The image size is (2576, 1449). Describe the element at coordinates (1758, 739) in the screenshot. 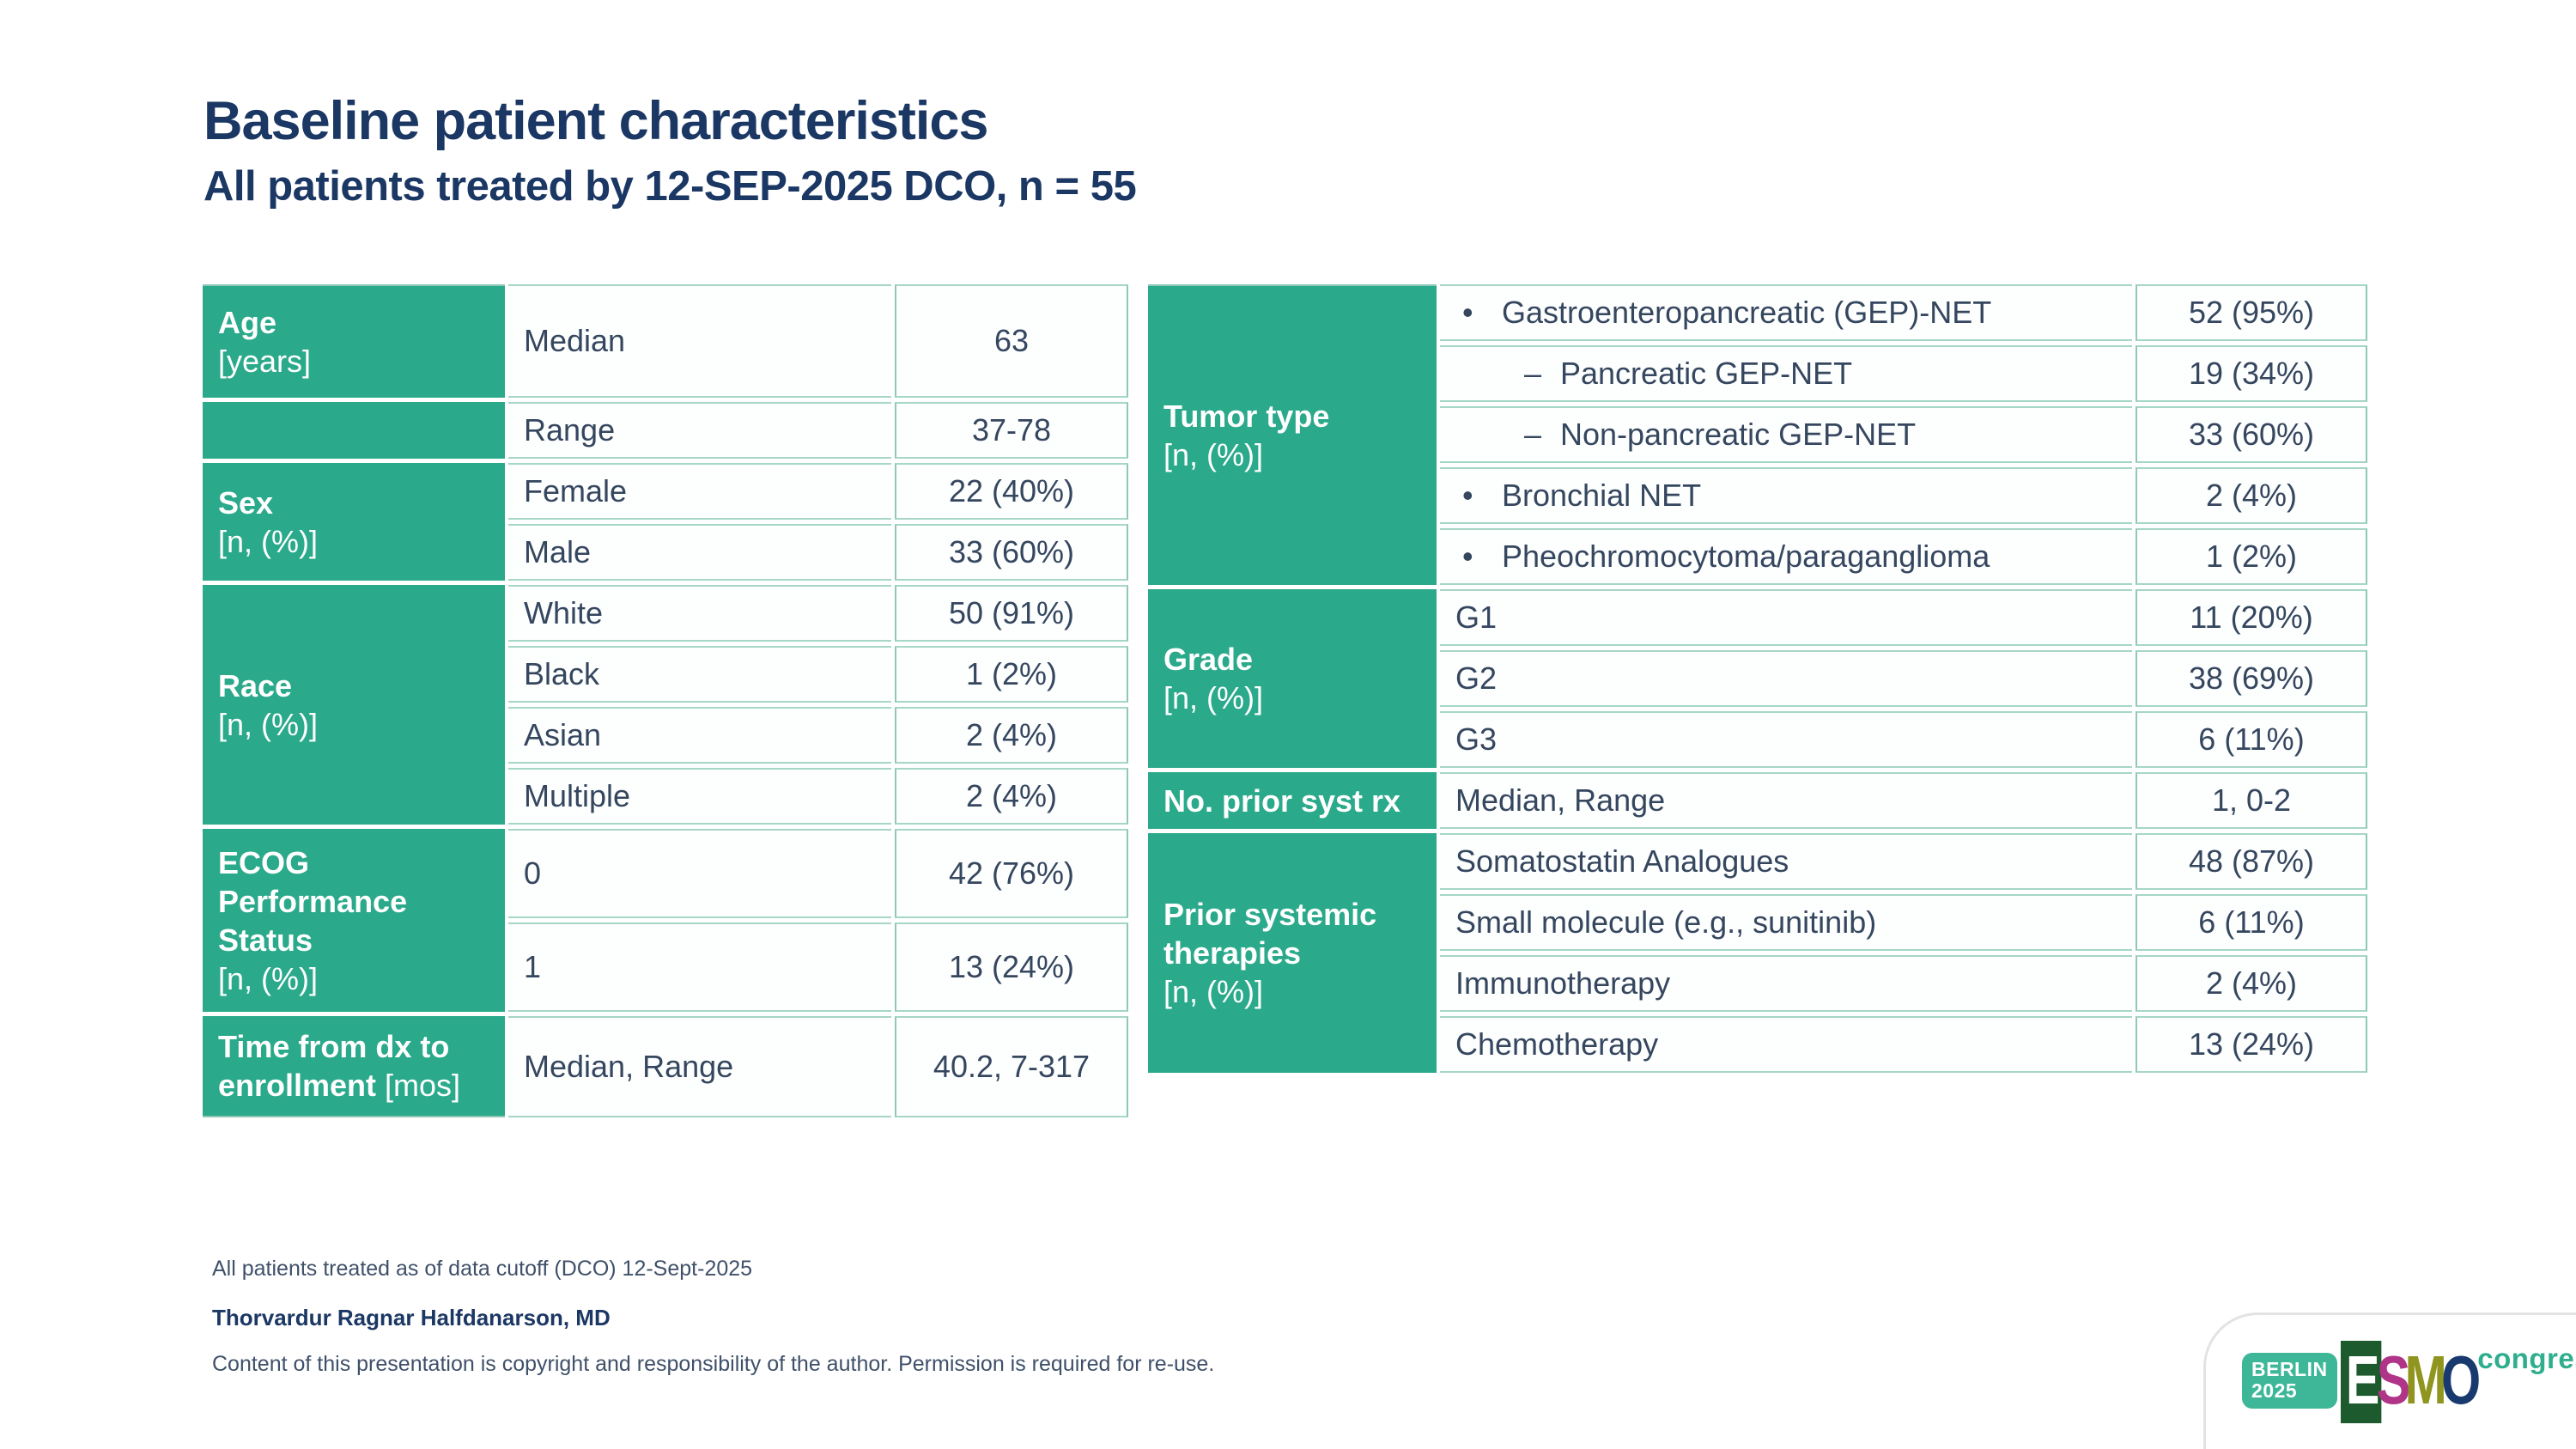

I see `table-row: G3 6 (11%)` at that location.